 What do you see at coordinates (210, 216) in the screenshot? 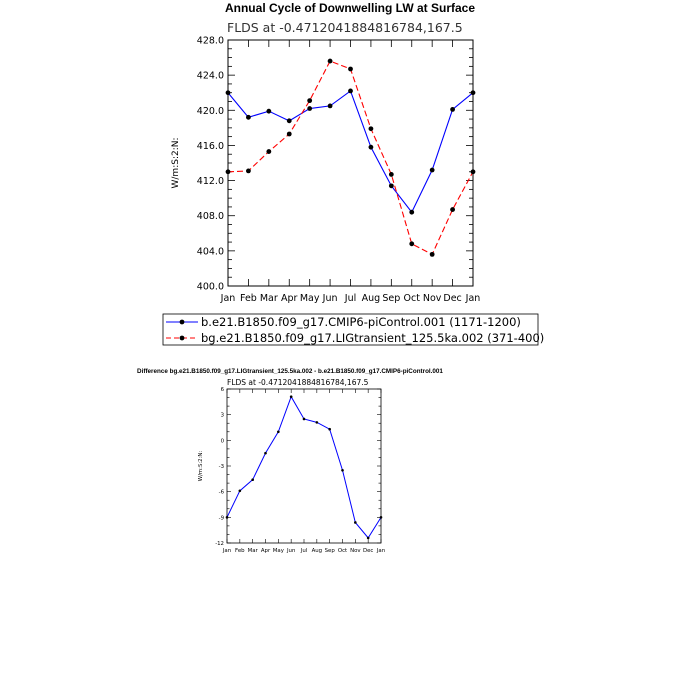
I see `y-tick-label: 408.0` at bounding box center [210, 216].